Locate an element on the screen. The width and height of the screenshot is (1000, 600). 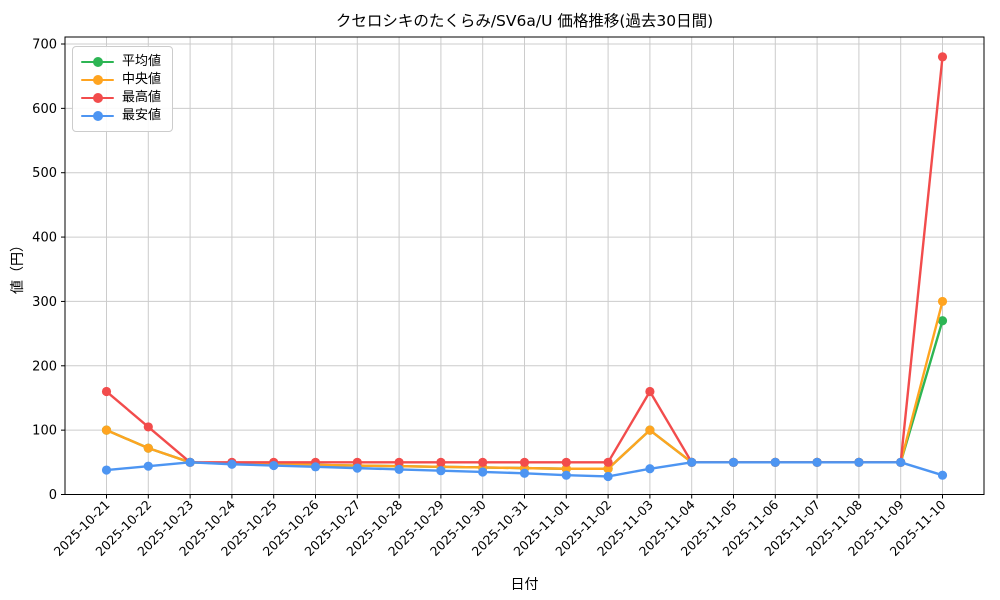
legend-label: 中央値 is located at coordinates (142, 79).